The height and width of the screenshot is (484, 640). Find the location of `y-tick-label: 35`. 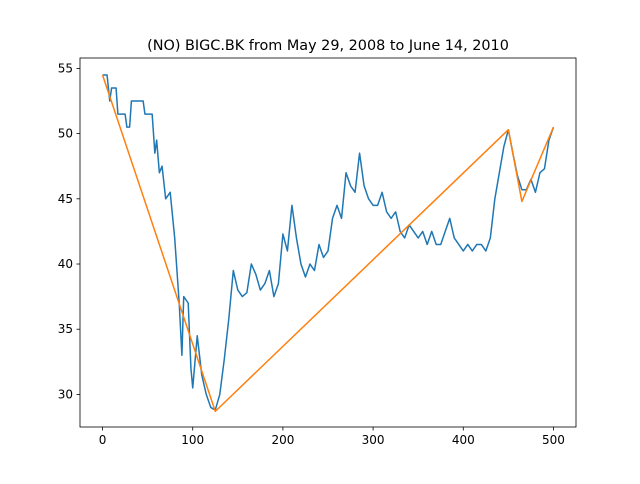

y-tick-label: 35 is located at coordinates (65, 329).